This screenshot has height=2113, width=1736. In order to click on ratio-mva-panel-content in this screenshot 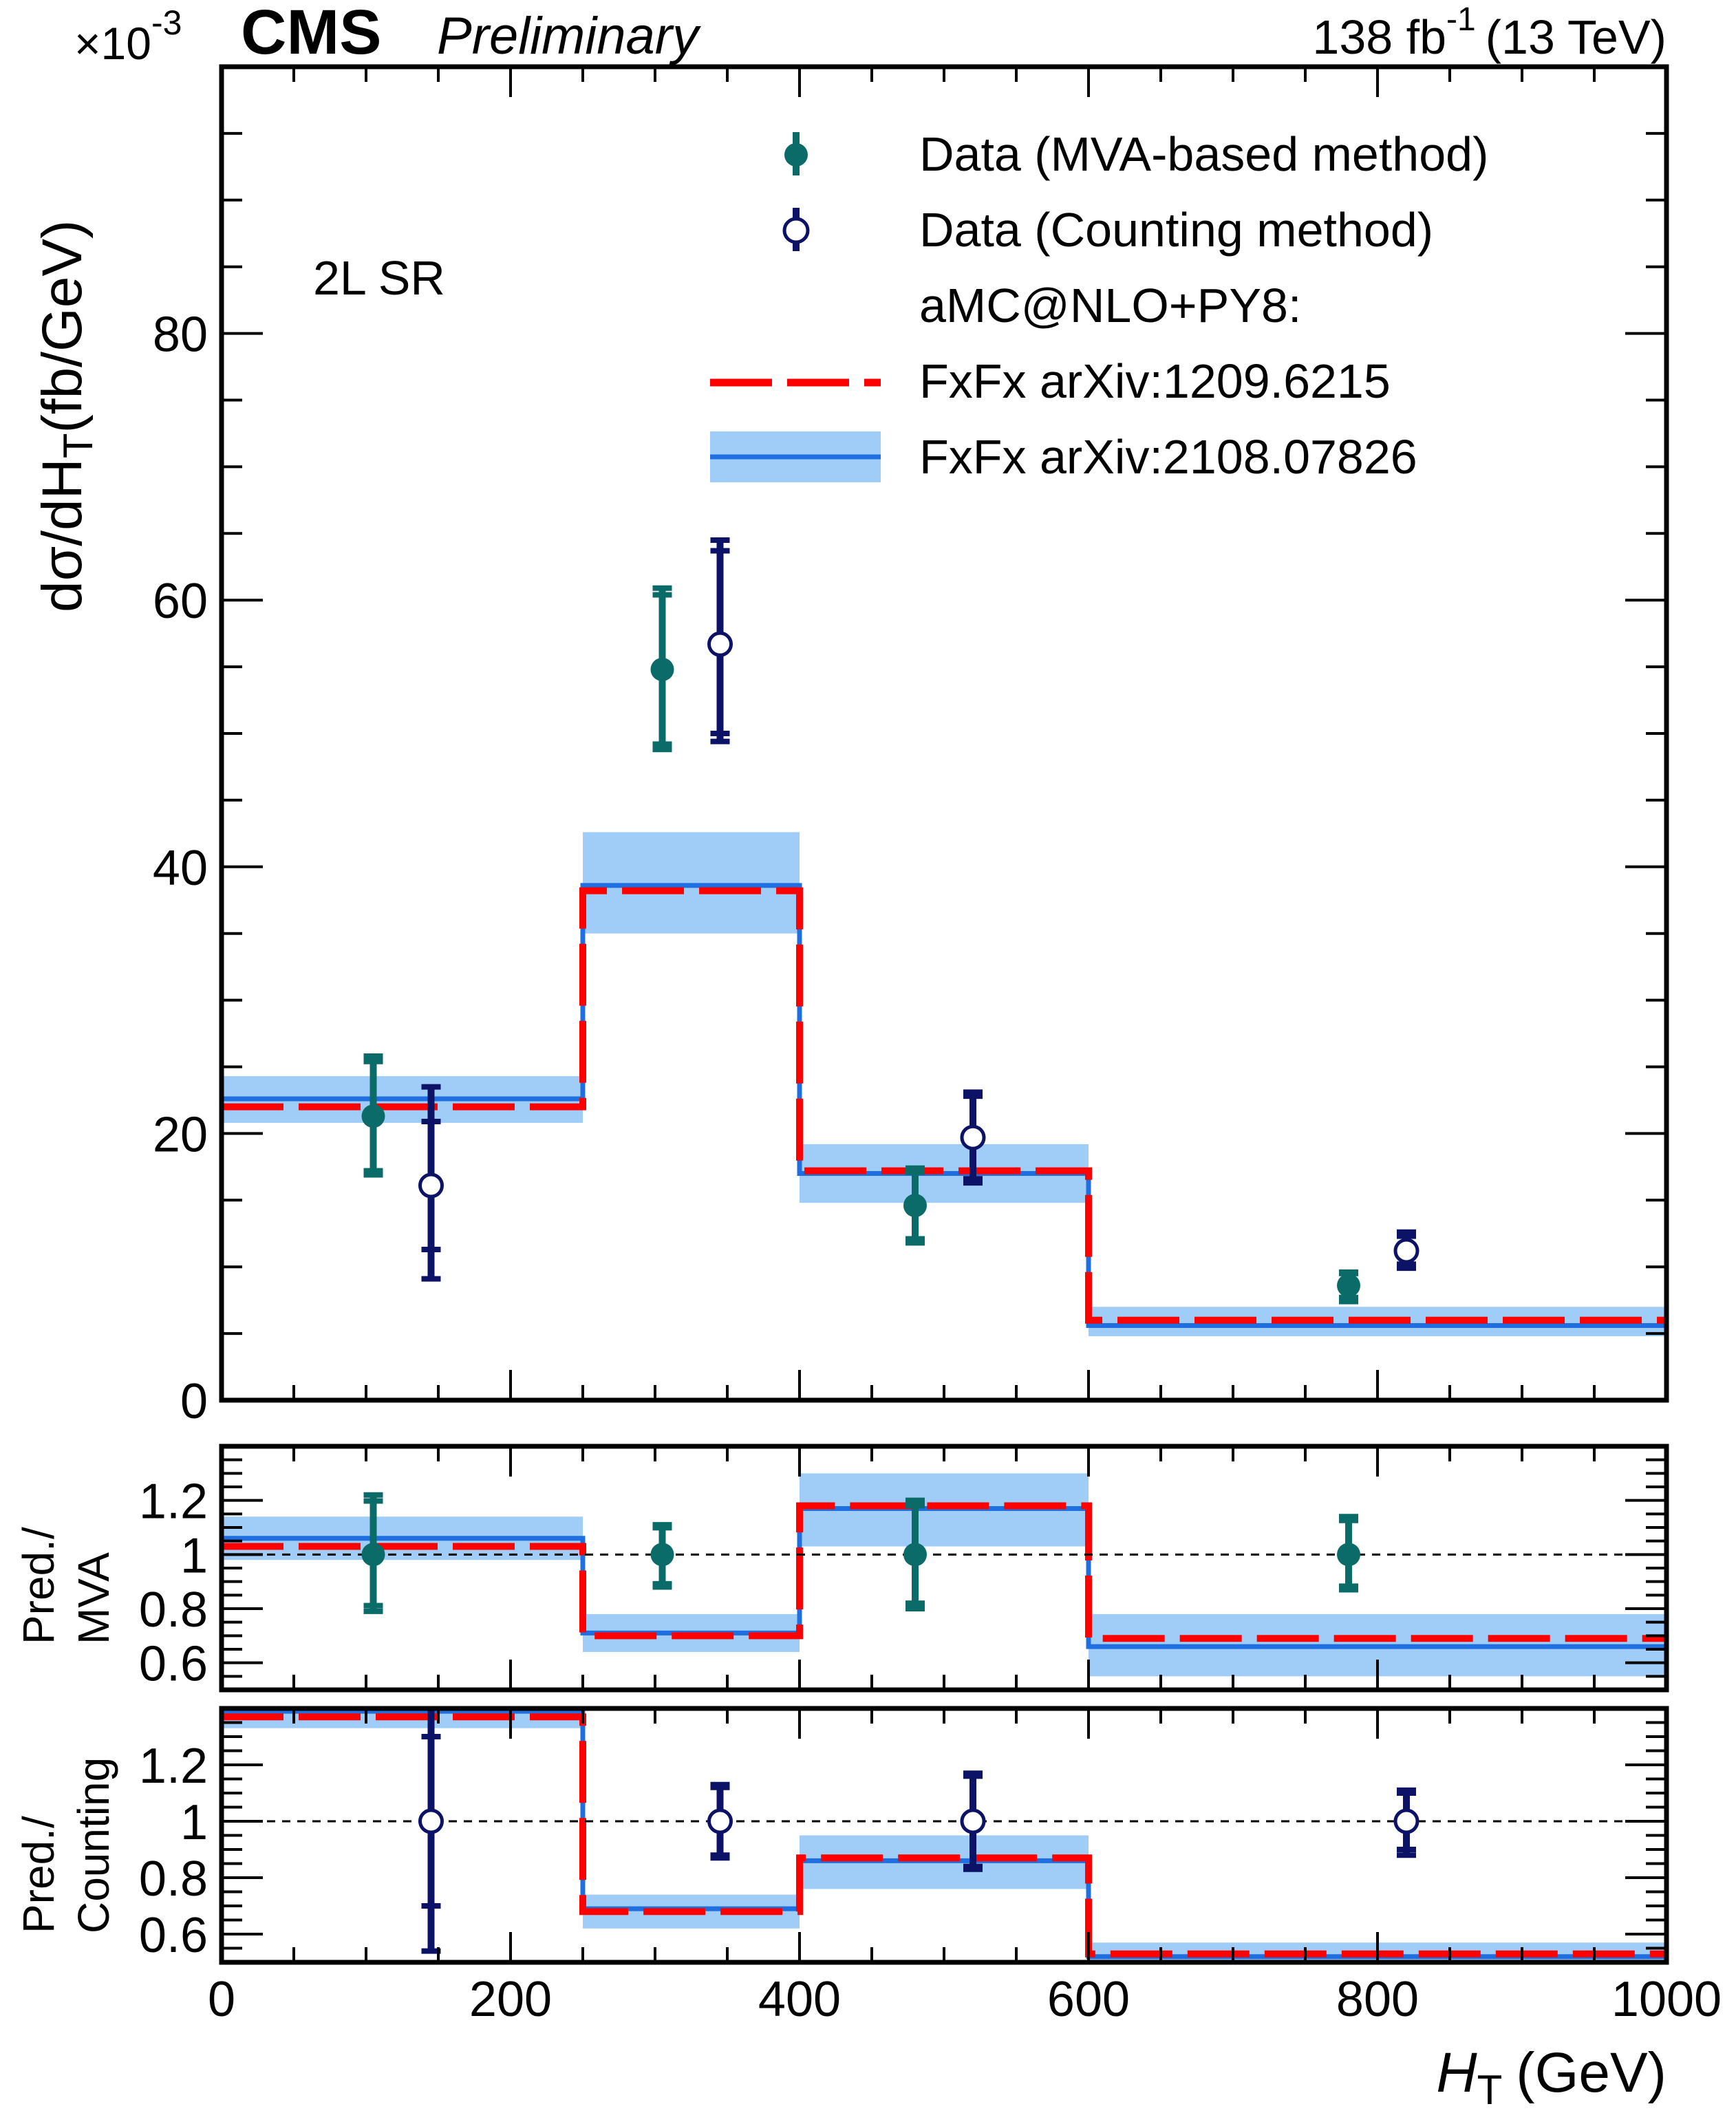, I will do `click(945, 1575)`.